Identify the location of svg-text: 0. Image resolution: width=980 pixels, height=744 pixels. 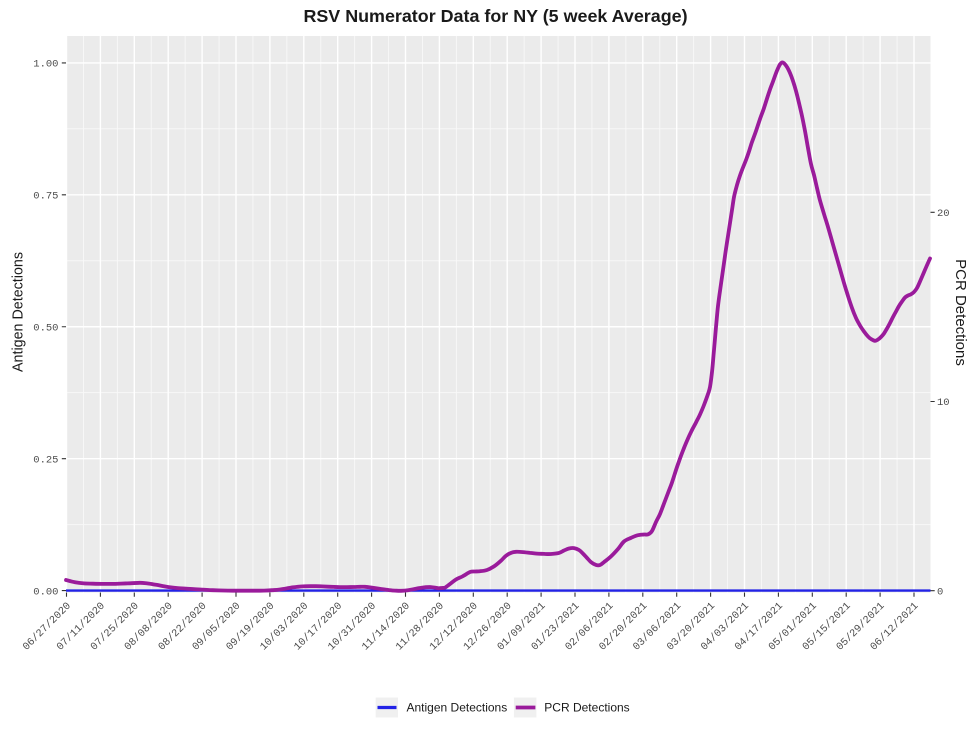
(940, 592).